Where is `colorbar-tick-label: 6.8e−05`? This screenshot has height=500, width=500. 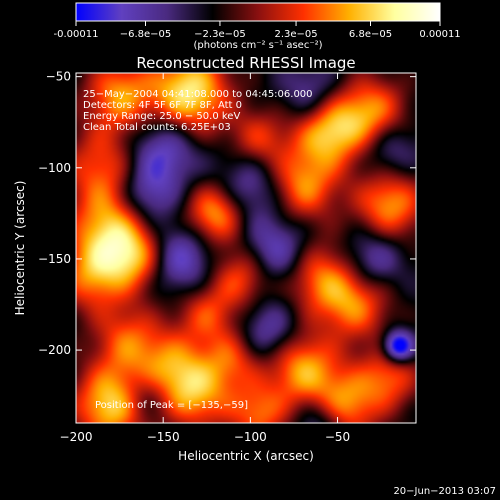
colorbar-tick-label: 6.8e−05 is located at coordinates (370, 34).